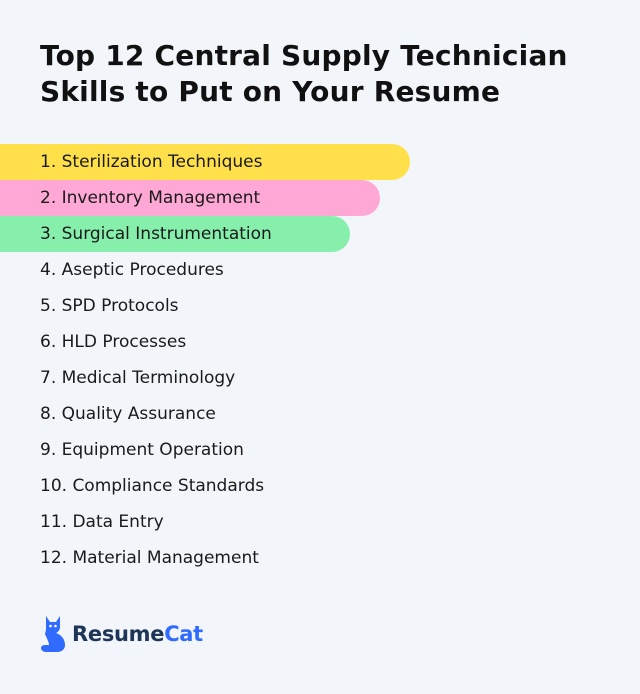  What do you see at coordinates (132, 270) in the screenshot?
I see `skill-label: 4. Aseptic Procedures` at bounding box center [132, 270].